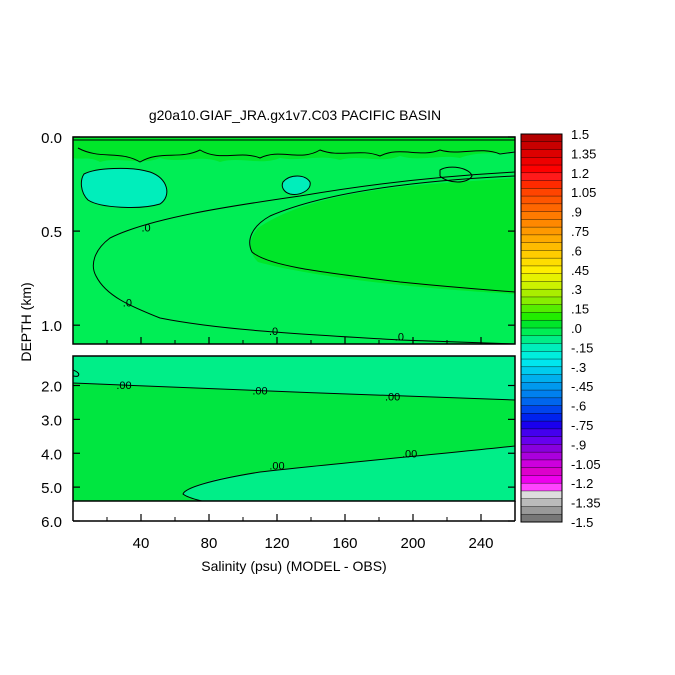 The width and height of the screenshot is (675, 675). I want to click on x-tick-label: 160, so click(344, 543).